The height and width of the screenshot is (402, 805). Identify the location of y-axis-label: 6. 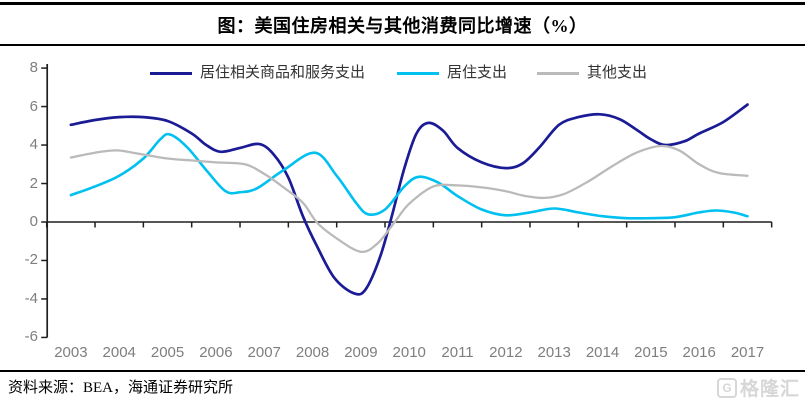
(33, 106).